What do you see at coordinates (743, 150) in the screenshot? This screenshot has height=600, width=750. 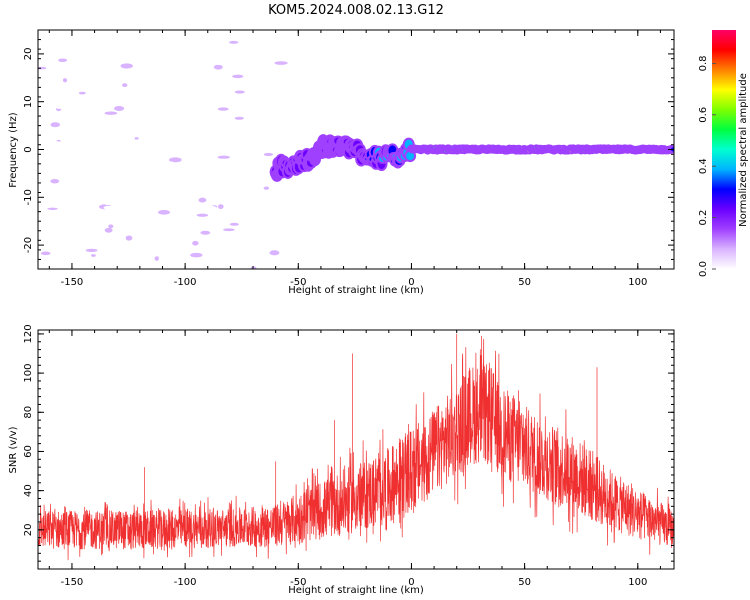 I see `colorbar-label: Normalized spectral amplitude` at bounding box center [743, 150].